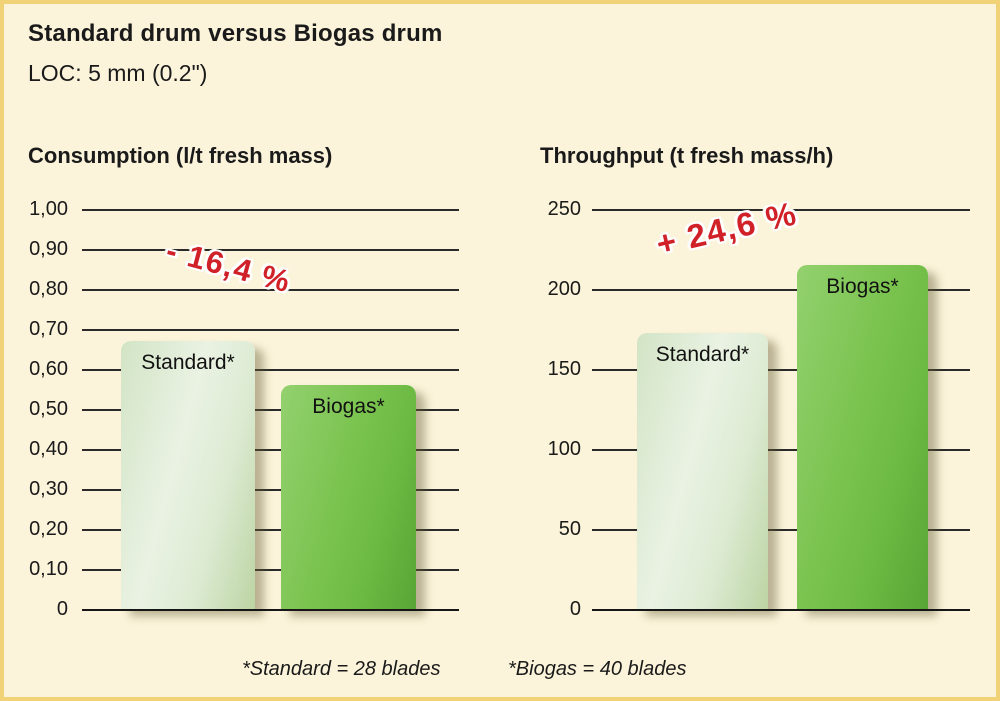  What do you see at coordinates (564, 289) in the screenshot?
I see `y-tick-label: 200` at bounding box center [564, 289].